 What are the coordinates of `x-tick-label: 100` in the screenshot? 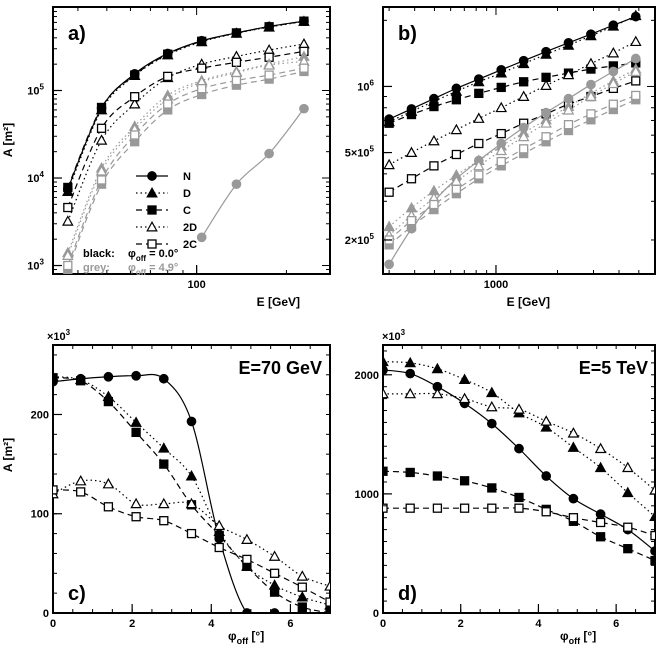 It's located at (196, 285).